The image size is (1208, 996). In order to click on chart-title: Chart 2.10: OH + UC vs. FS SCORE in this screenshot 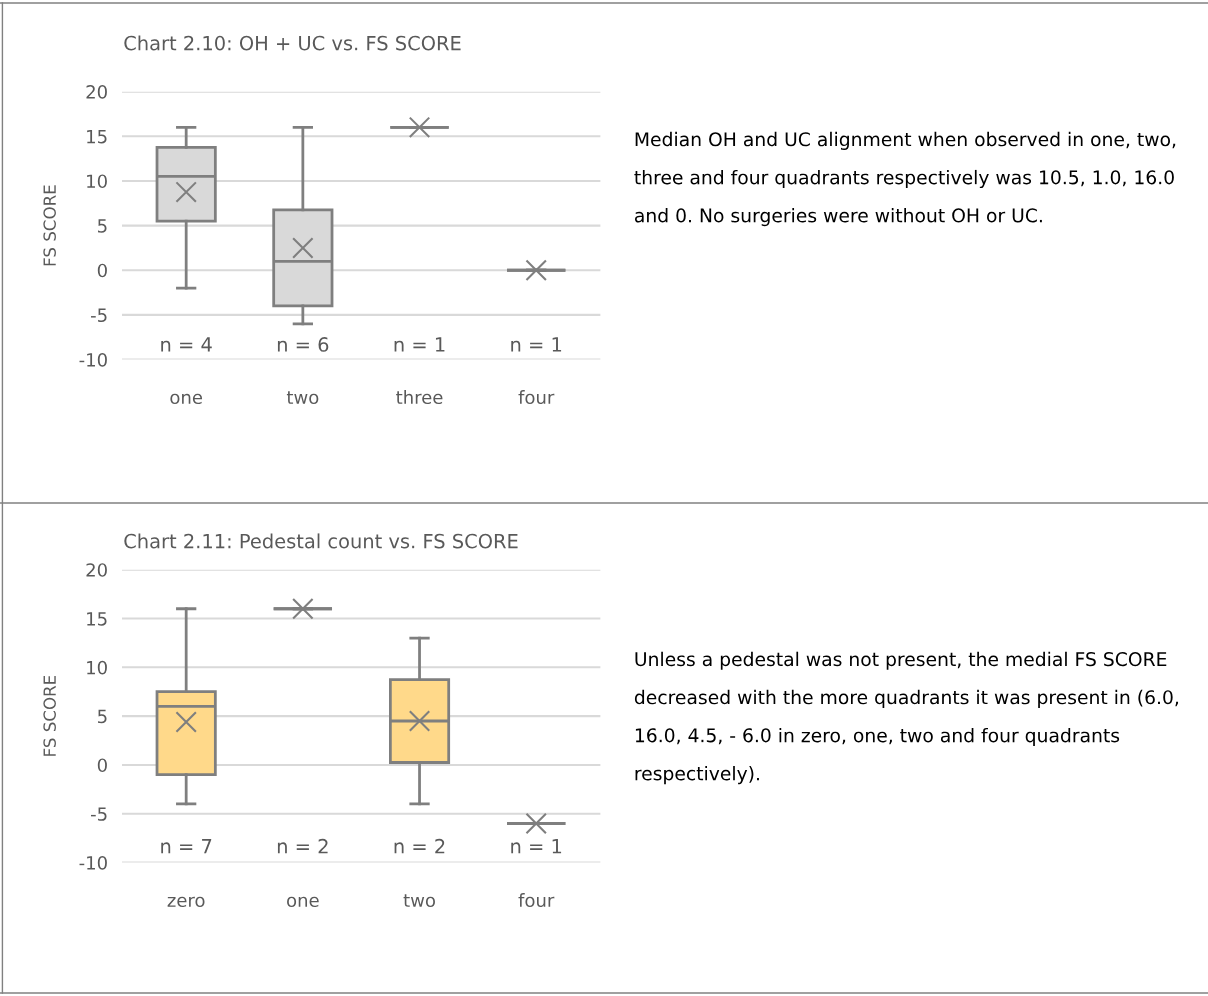, I will do `click(292, 43)`.